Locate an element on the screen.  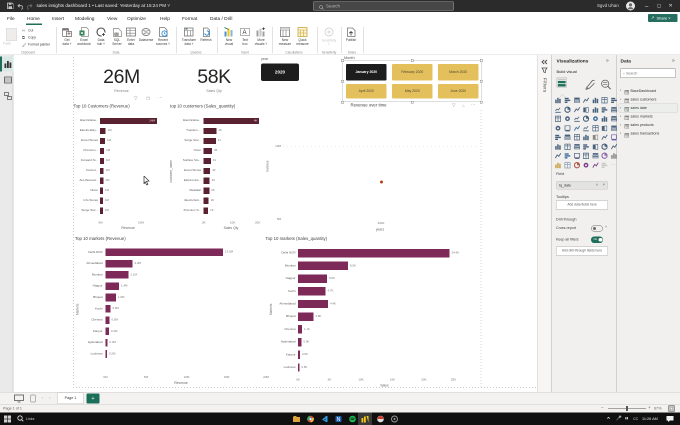
svg-text: N is located at coordinates (339, 420).